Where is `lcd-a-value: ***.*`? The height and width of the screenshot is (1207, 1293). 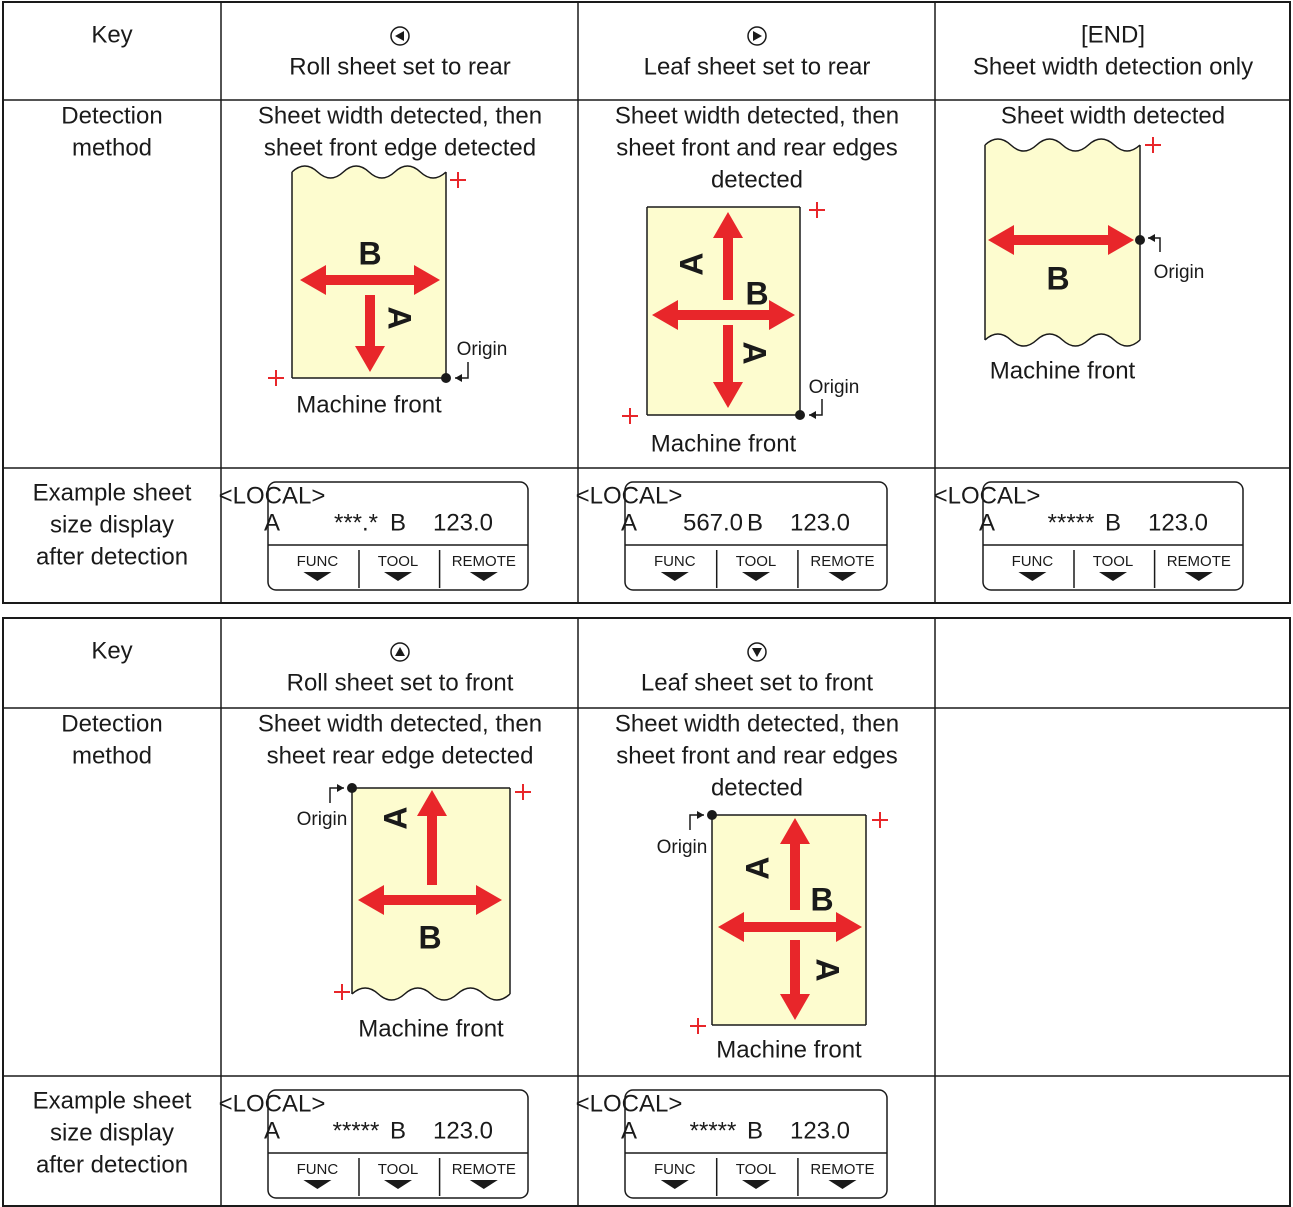 lcd-a-value: ***.* is located at coordinates (356, 522).